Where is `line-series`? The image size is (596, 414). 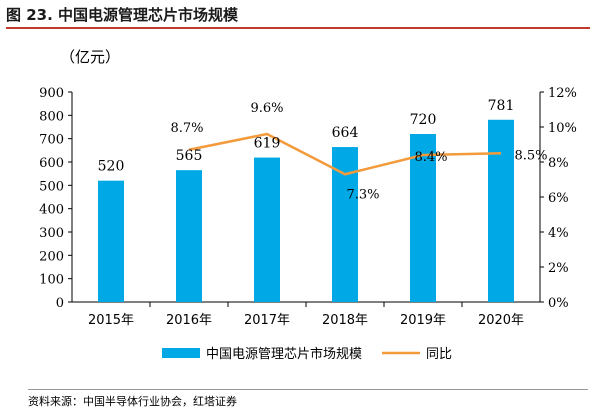
line-series is located at coordinates (345, 154).